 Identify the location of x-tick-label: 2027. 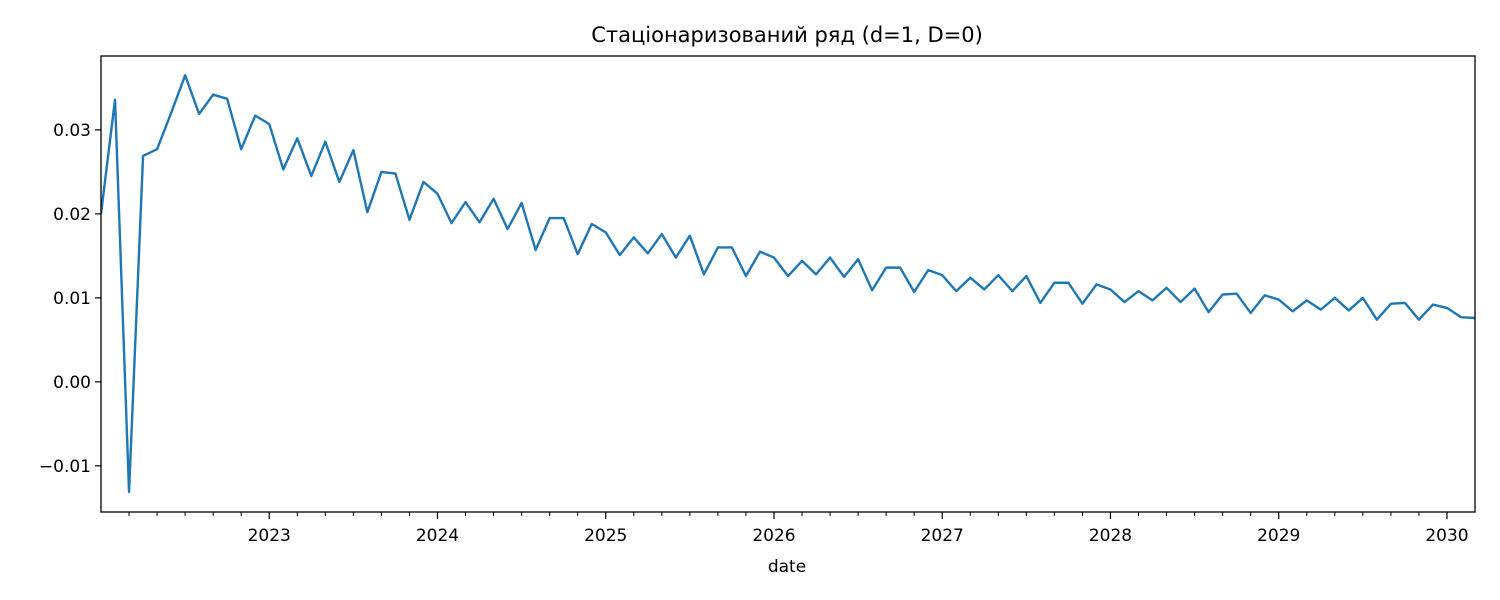
(942, 536).